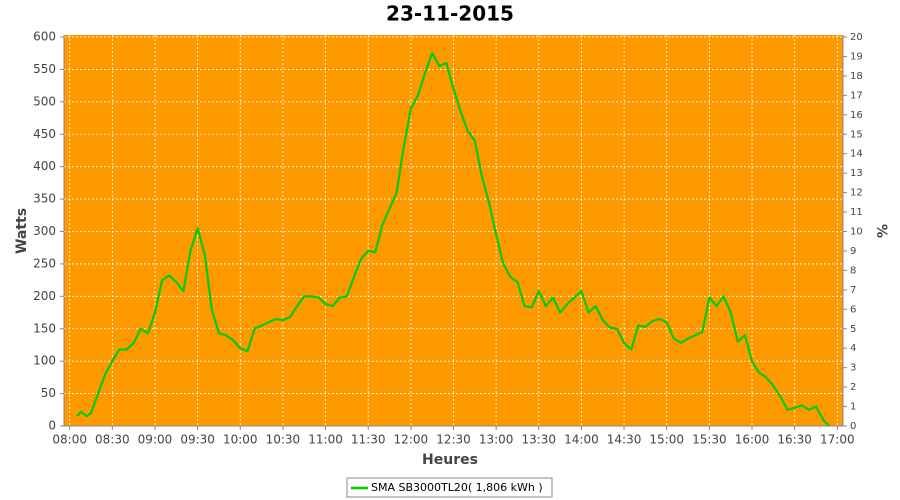  I want to click on y2-tick-label: 5, so click(853, 329).